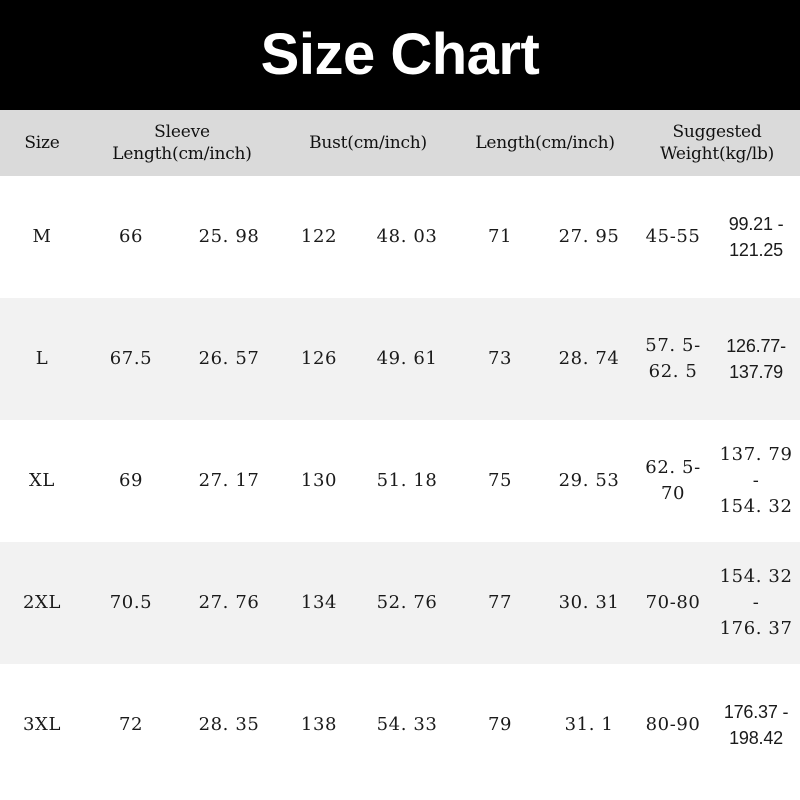  Describe the element at coordinates (42, 359) in the screenshot. I see `cell-size: L` at that location.